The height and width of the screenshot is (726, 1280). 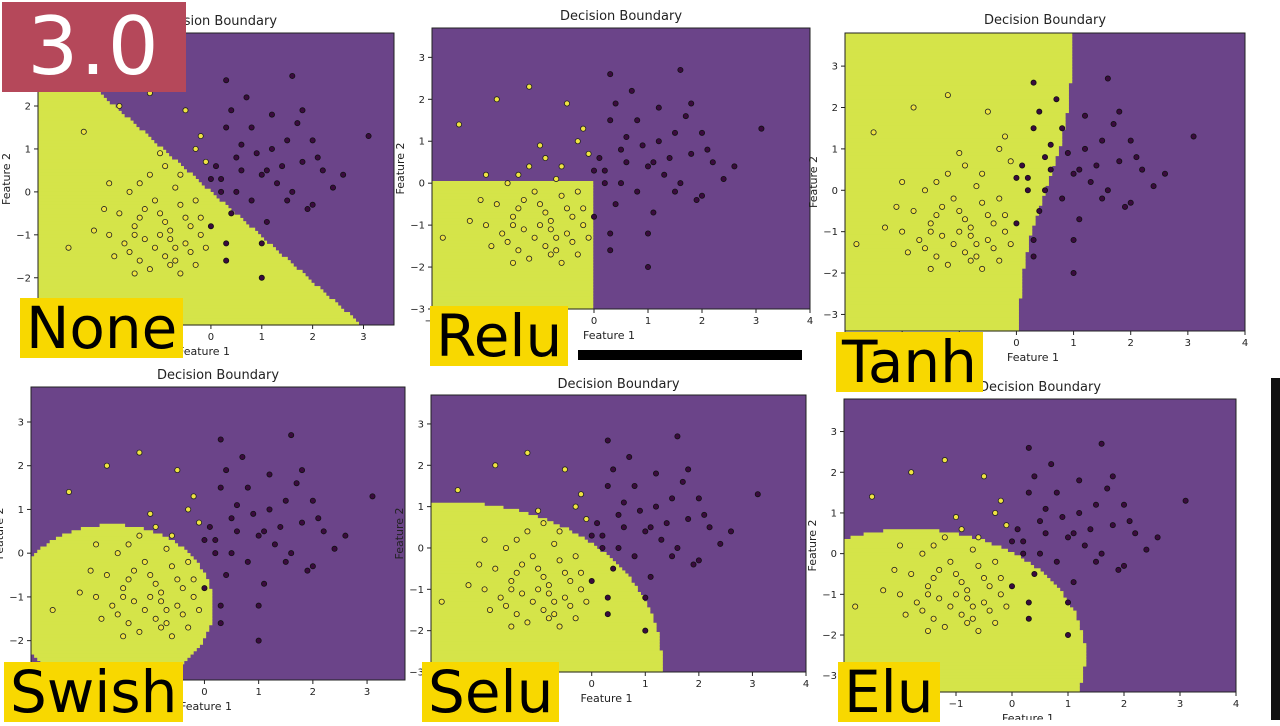 What do you see at coordinates (21, 510) in the screenshot?
I see `y-tick-label: 1` at bounding box center [21, 510].